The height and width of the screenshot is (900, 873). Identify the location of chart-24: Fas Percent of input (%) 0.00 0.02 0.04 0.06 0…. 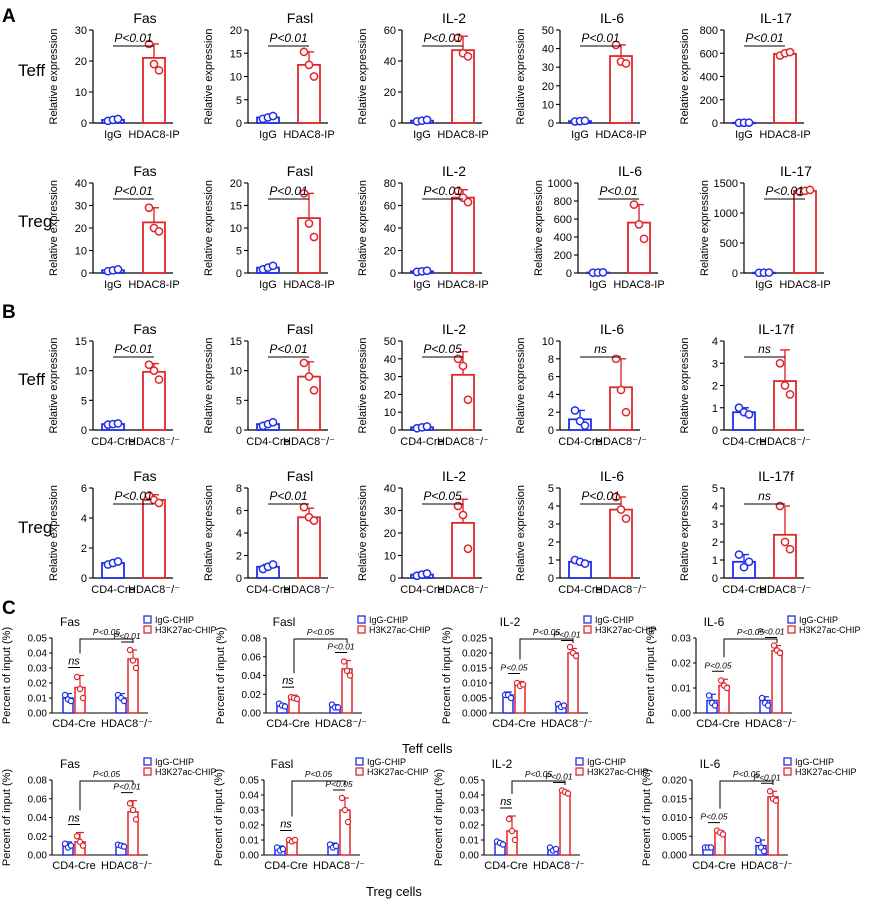
(109, 814).